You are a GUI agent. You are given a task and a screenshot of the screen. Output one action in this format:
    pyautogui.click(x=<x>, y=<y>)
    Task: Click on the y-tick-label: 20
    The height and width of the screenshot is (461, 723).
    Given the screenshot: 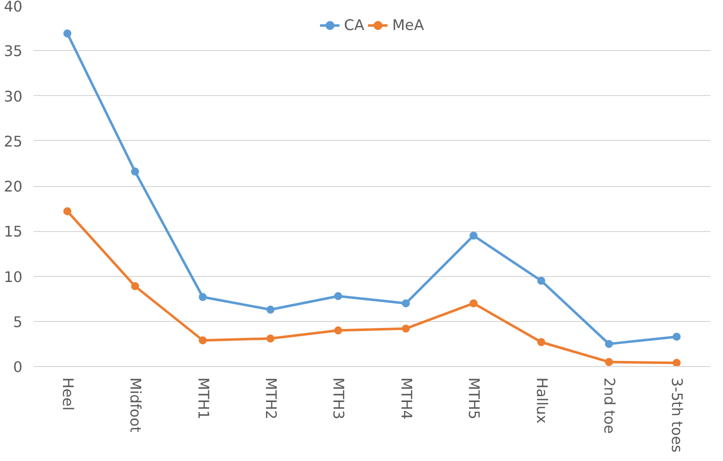 What is the action you would take?
    pyautogui.click(x=13, y=187)
    